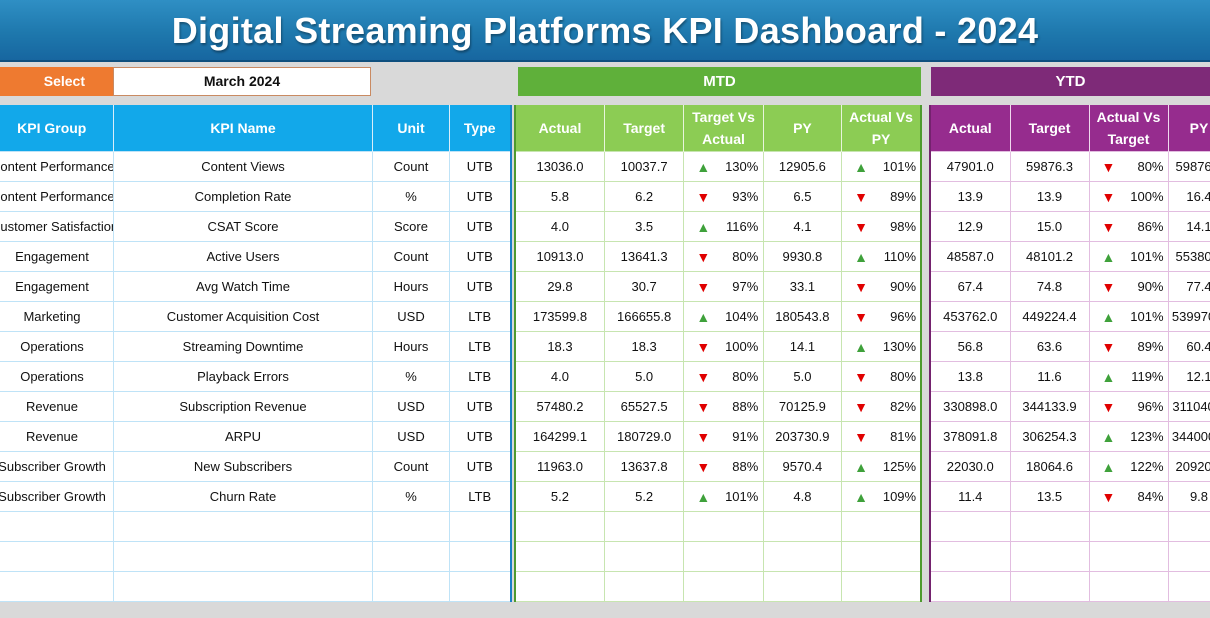  I want to click on mtd-actual-cell: 5.8, so click(559, 196).